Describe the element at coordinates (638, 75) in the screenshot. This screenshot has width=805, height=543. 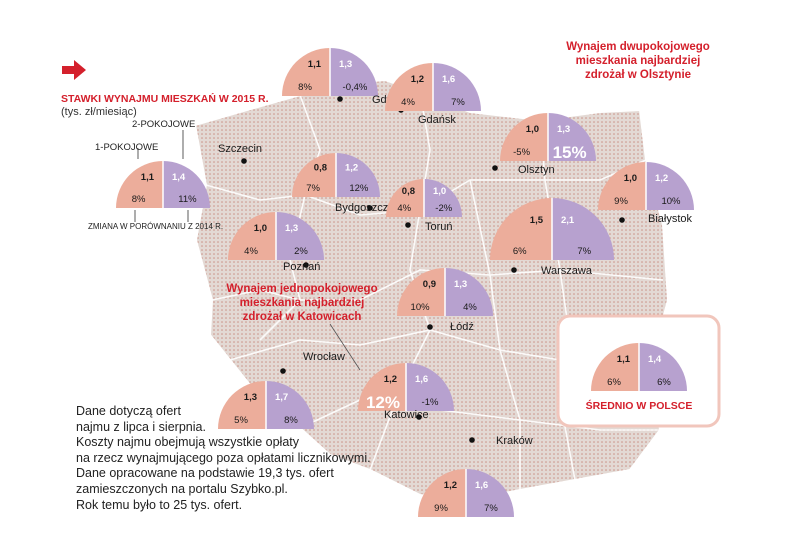
I see `callout-olsztyn-line: zdrożał w Olsztynie` at that location.